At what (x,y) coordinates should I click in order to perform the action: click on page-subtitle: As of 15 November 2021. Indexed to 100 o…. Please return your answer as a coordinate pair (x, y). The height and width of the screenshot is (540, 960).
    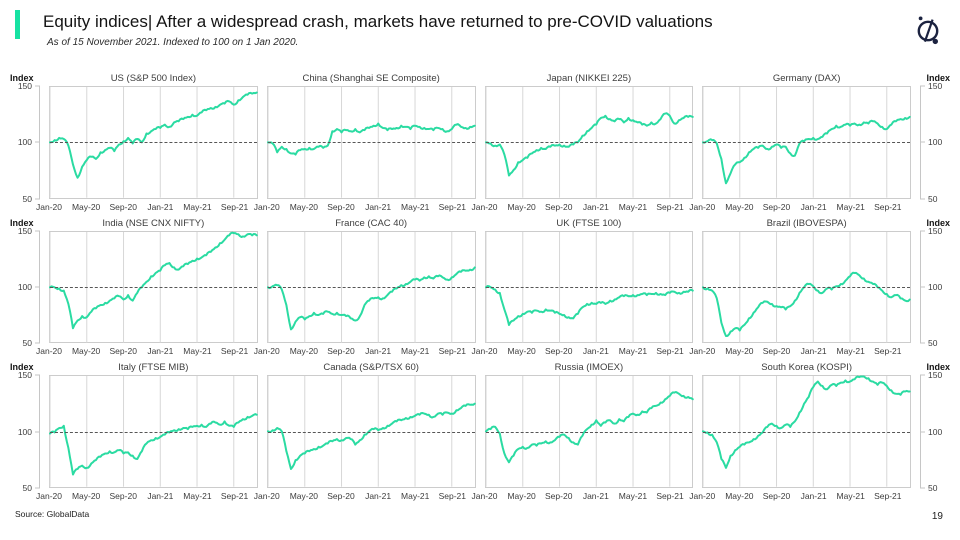
    Looking at the image, I should click on (173, 42).